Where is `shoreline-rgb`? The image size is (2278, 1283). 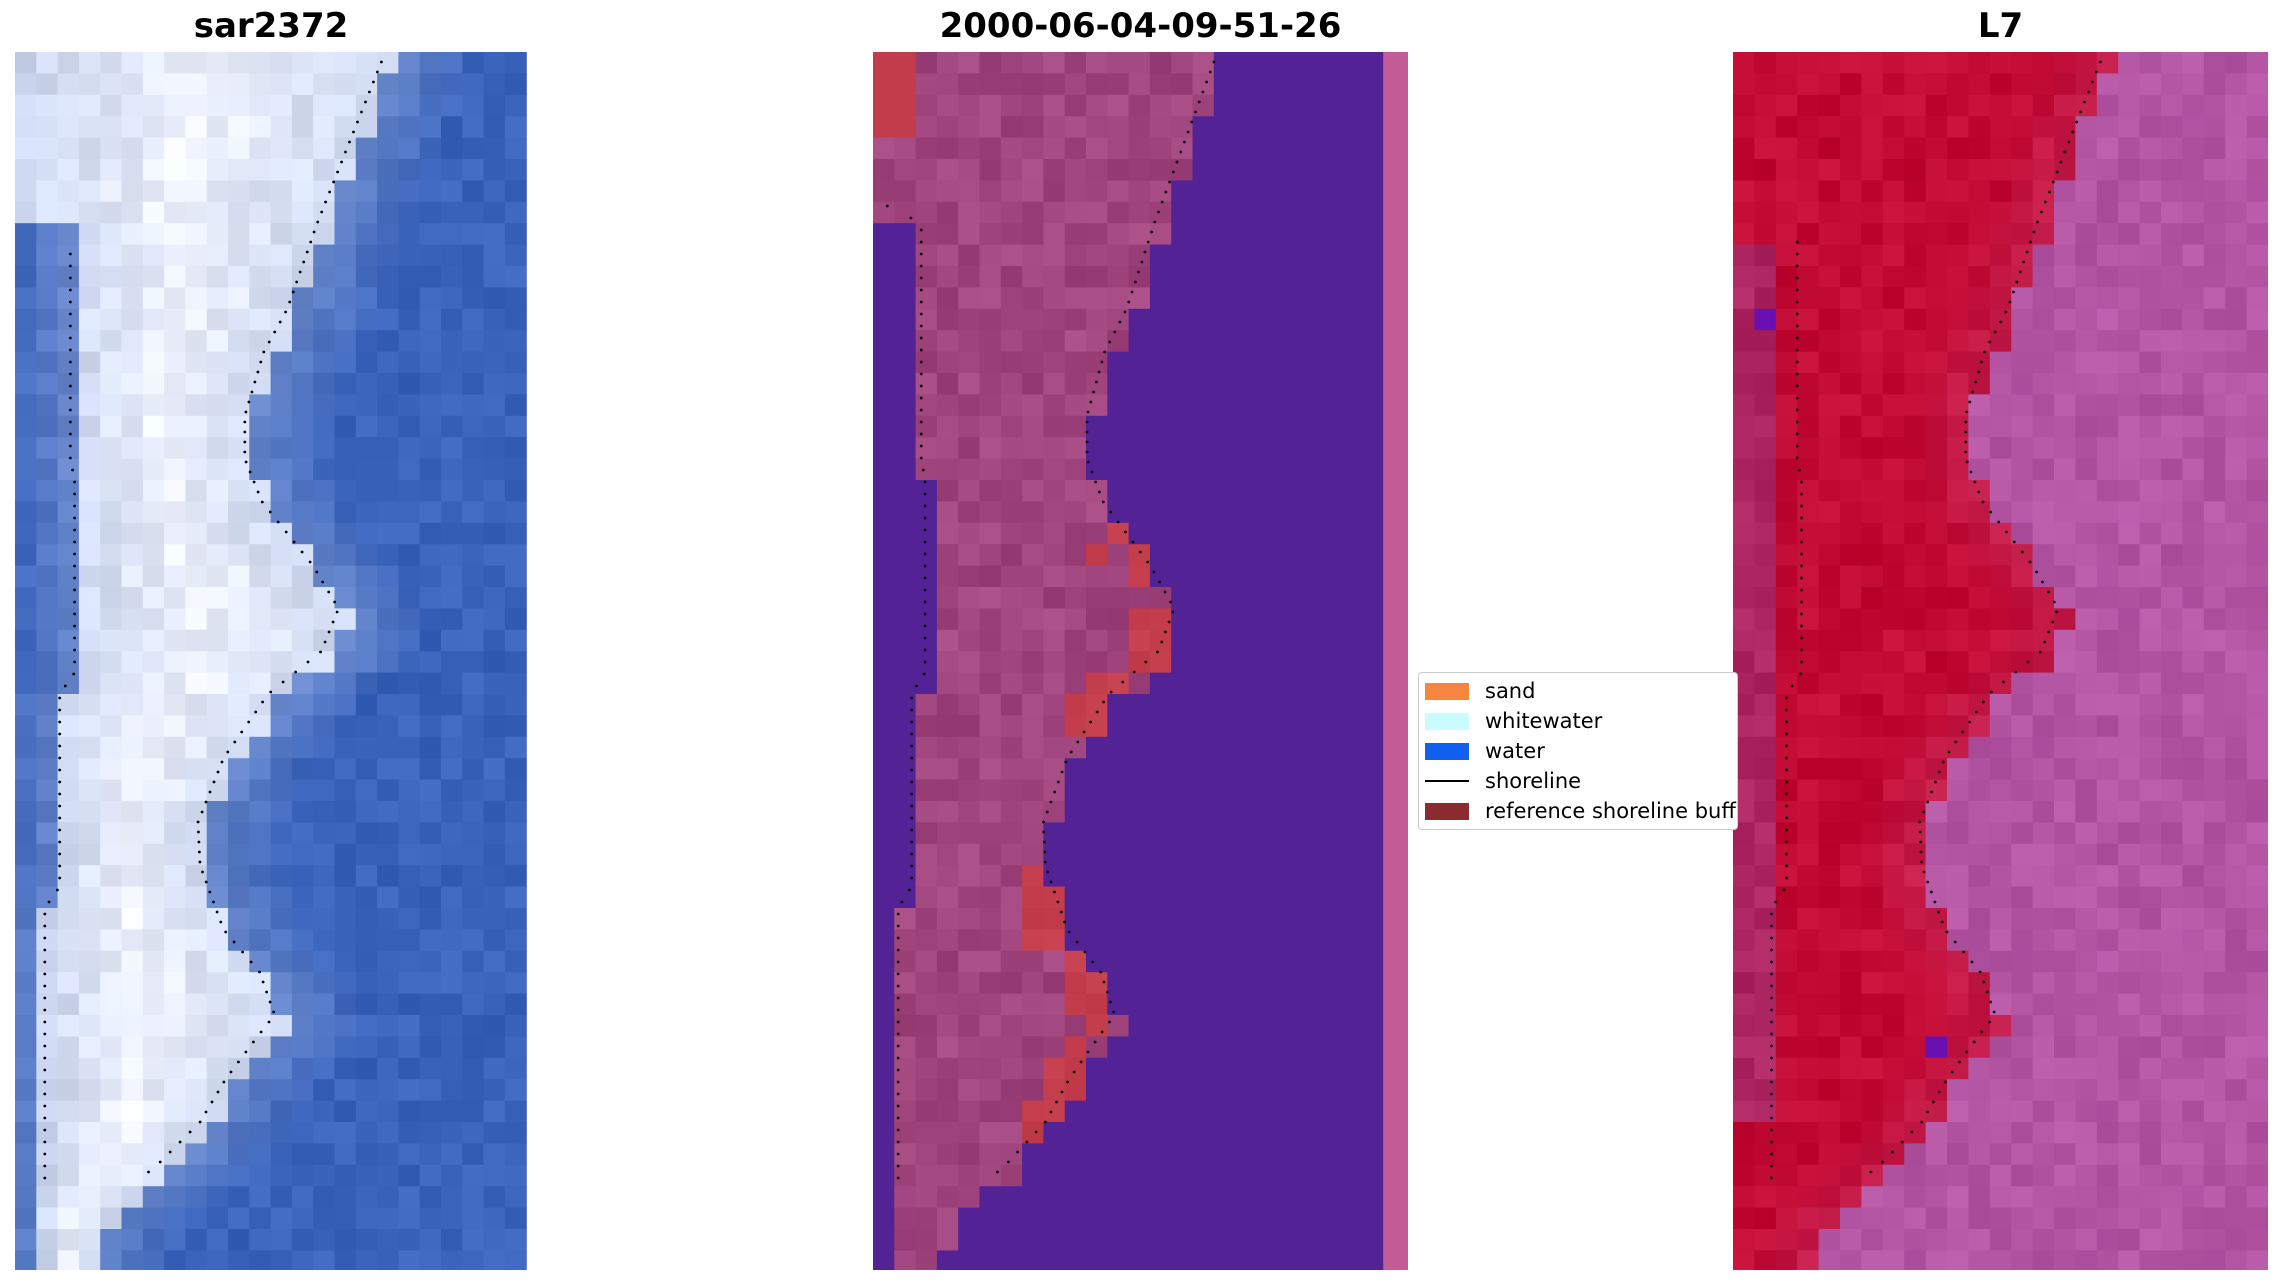 shoreline-rgb is located at coordinates (265, 617).